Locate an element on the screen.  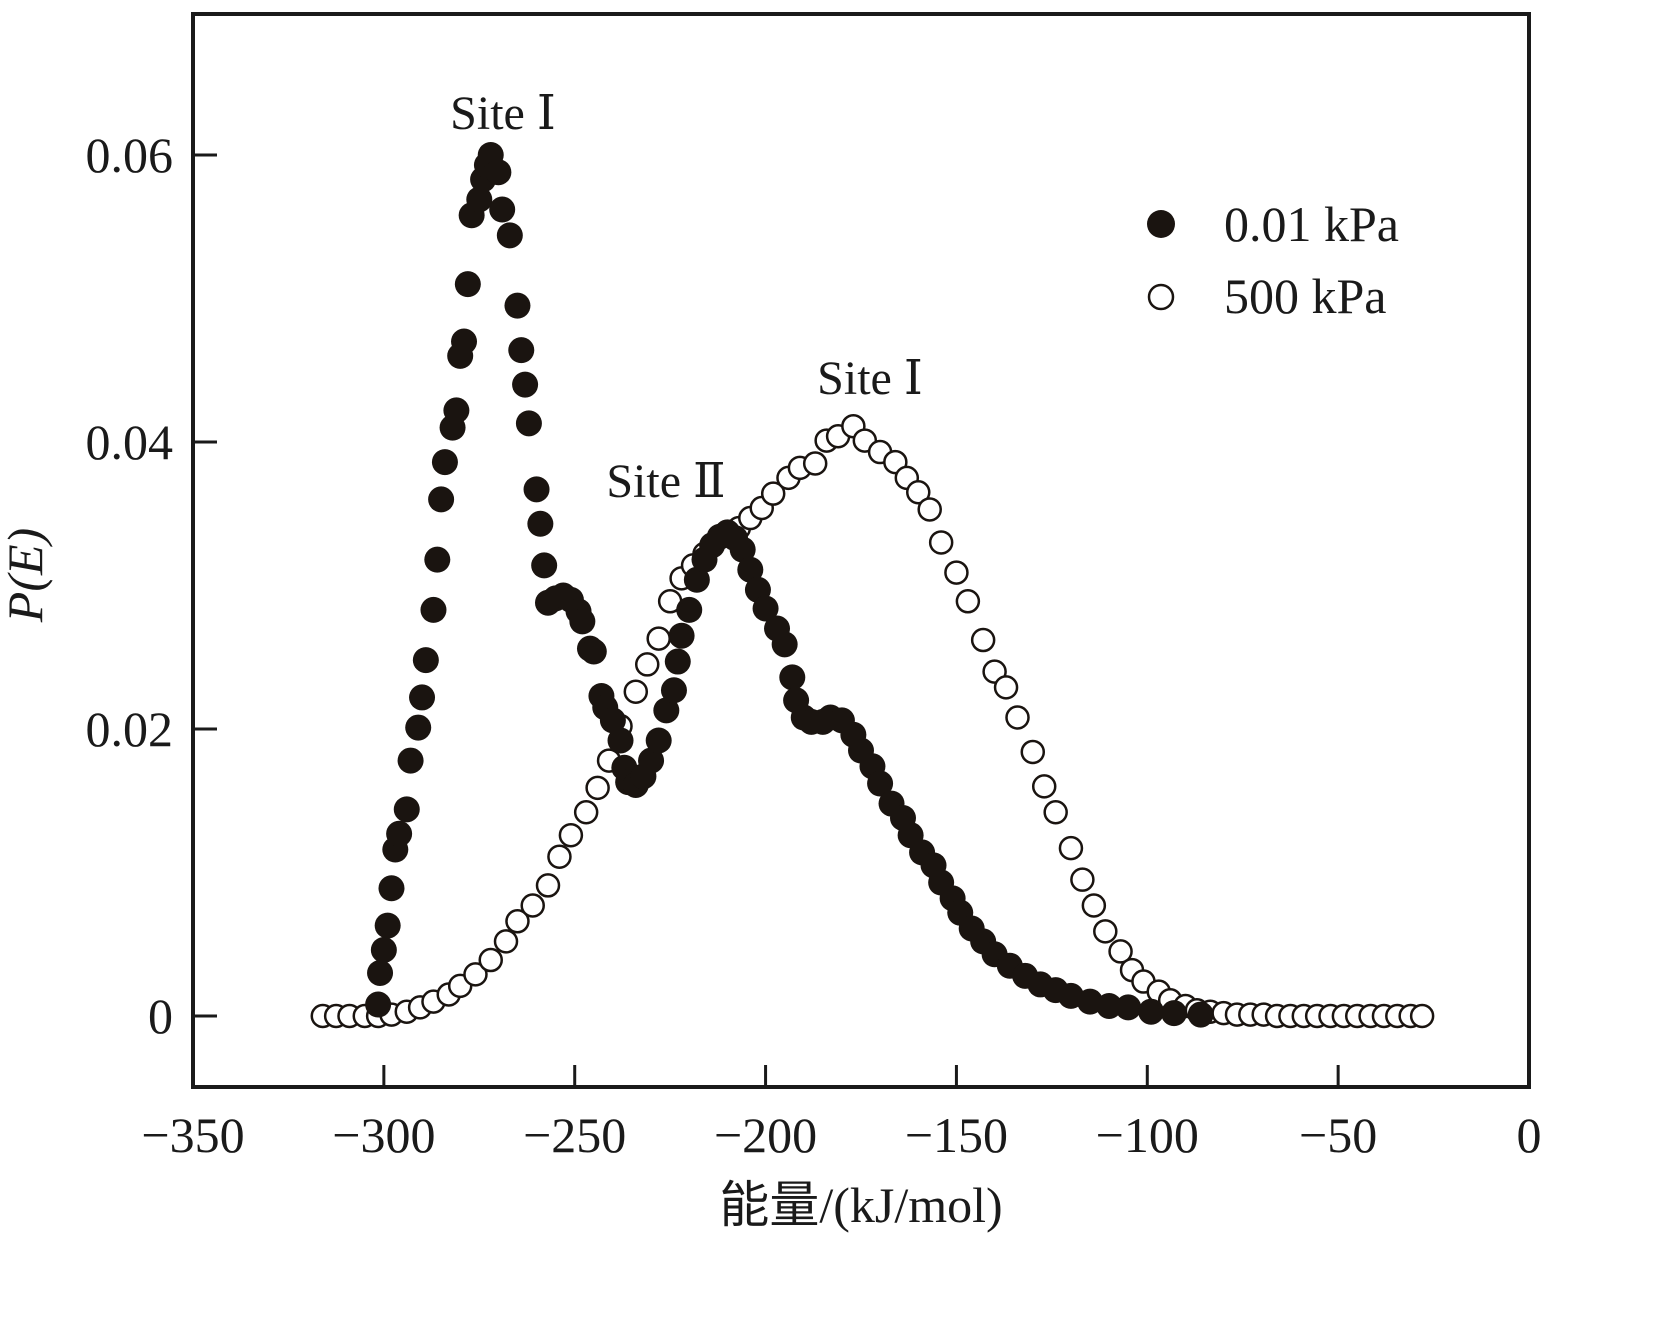
x-tick-label: −200 is located at coordinates (765, 1135).